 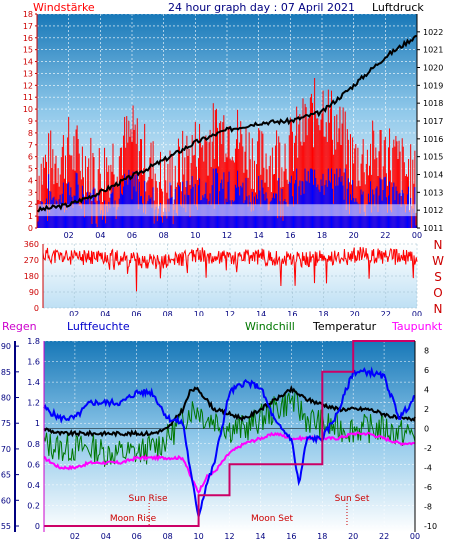 What do you see at coordinates (428, 468) in the screenshot?
I see `temperature-tick-label: -4` at bounding box center [428, 468].